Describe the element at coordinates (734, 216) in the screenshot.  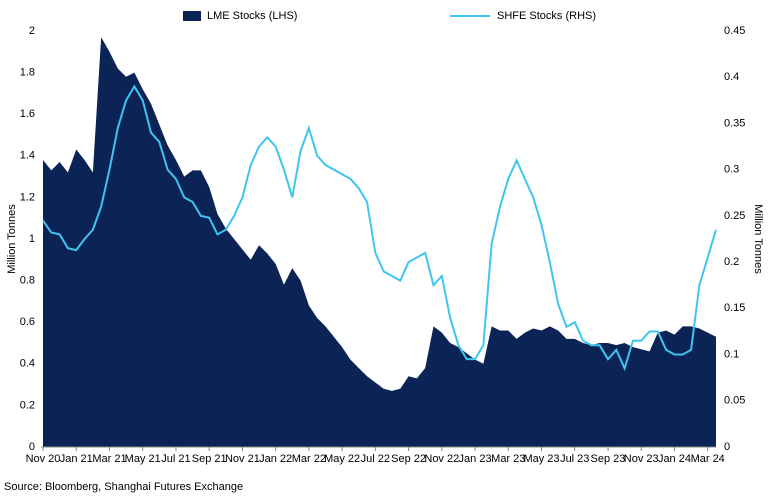
I see `y2-tick-label: 0.25` at that location.